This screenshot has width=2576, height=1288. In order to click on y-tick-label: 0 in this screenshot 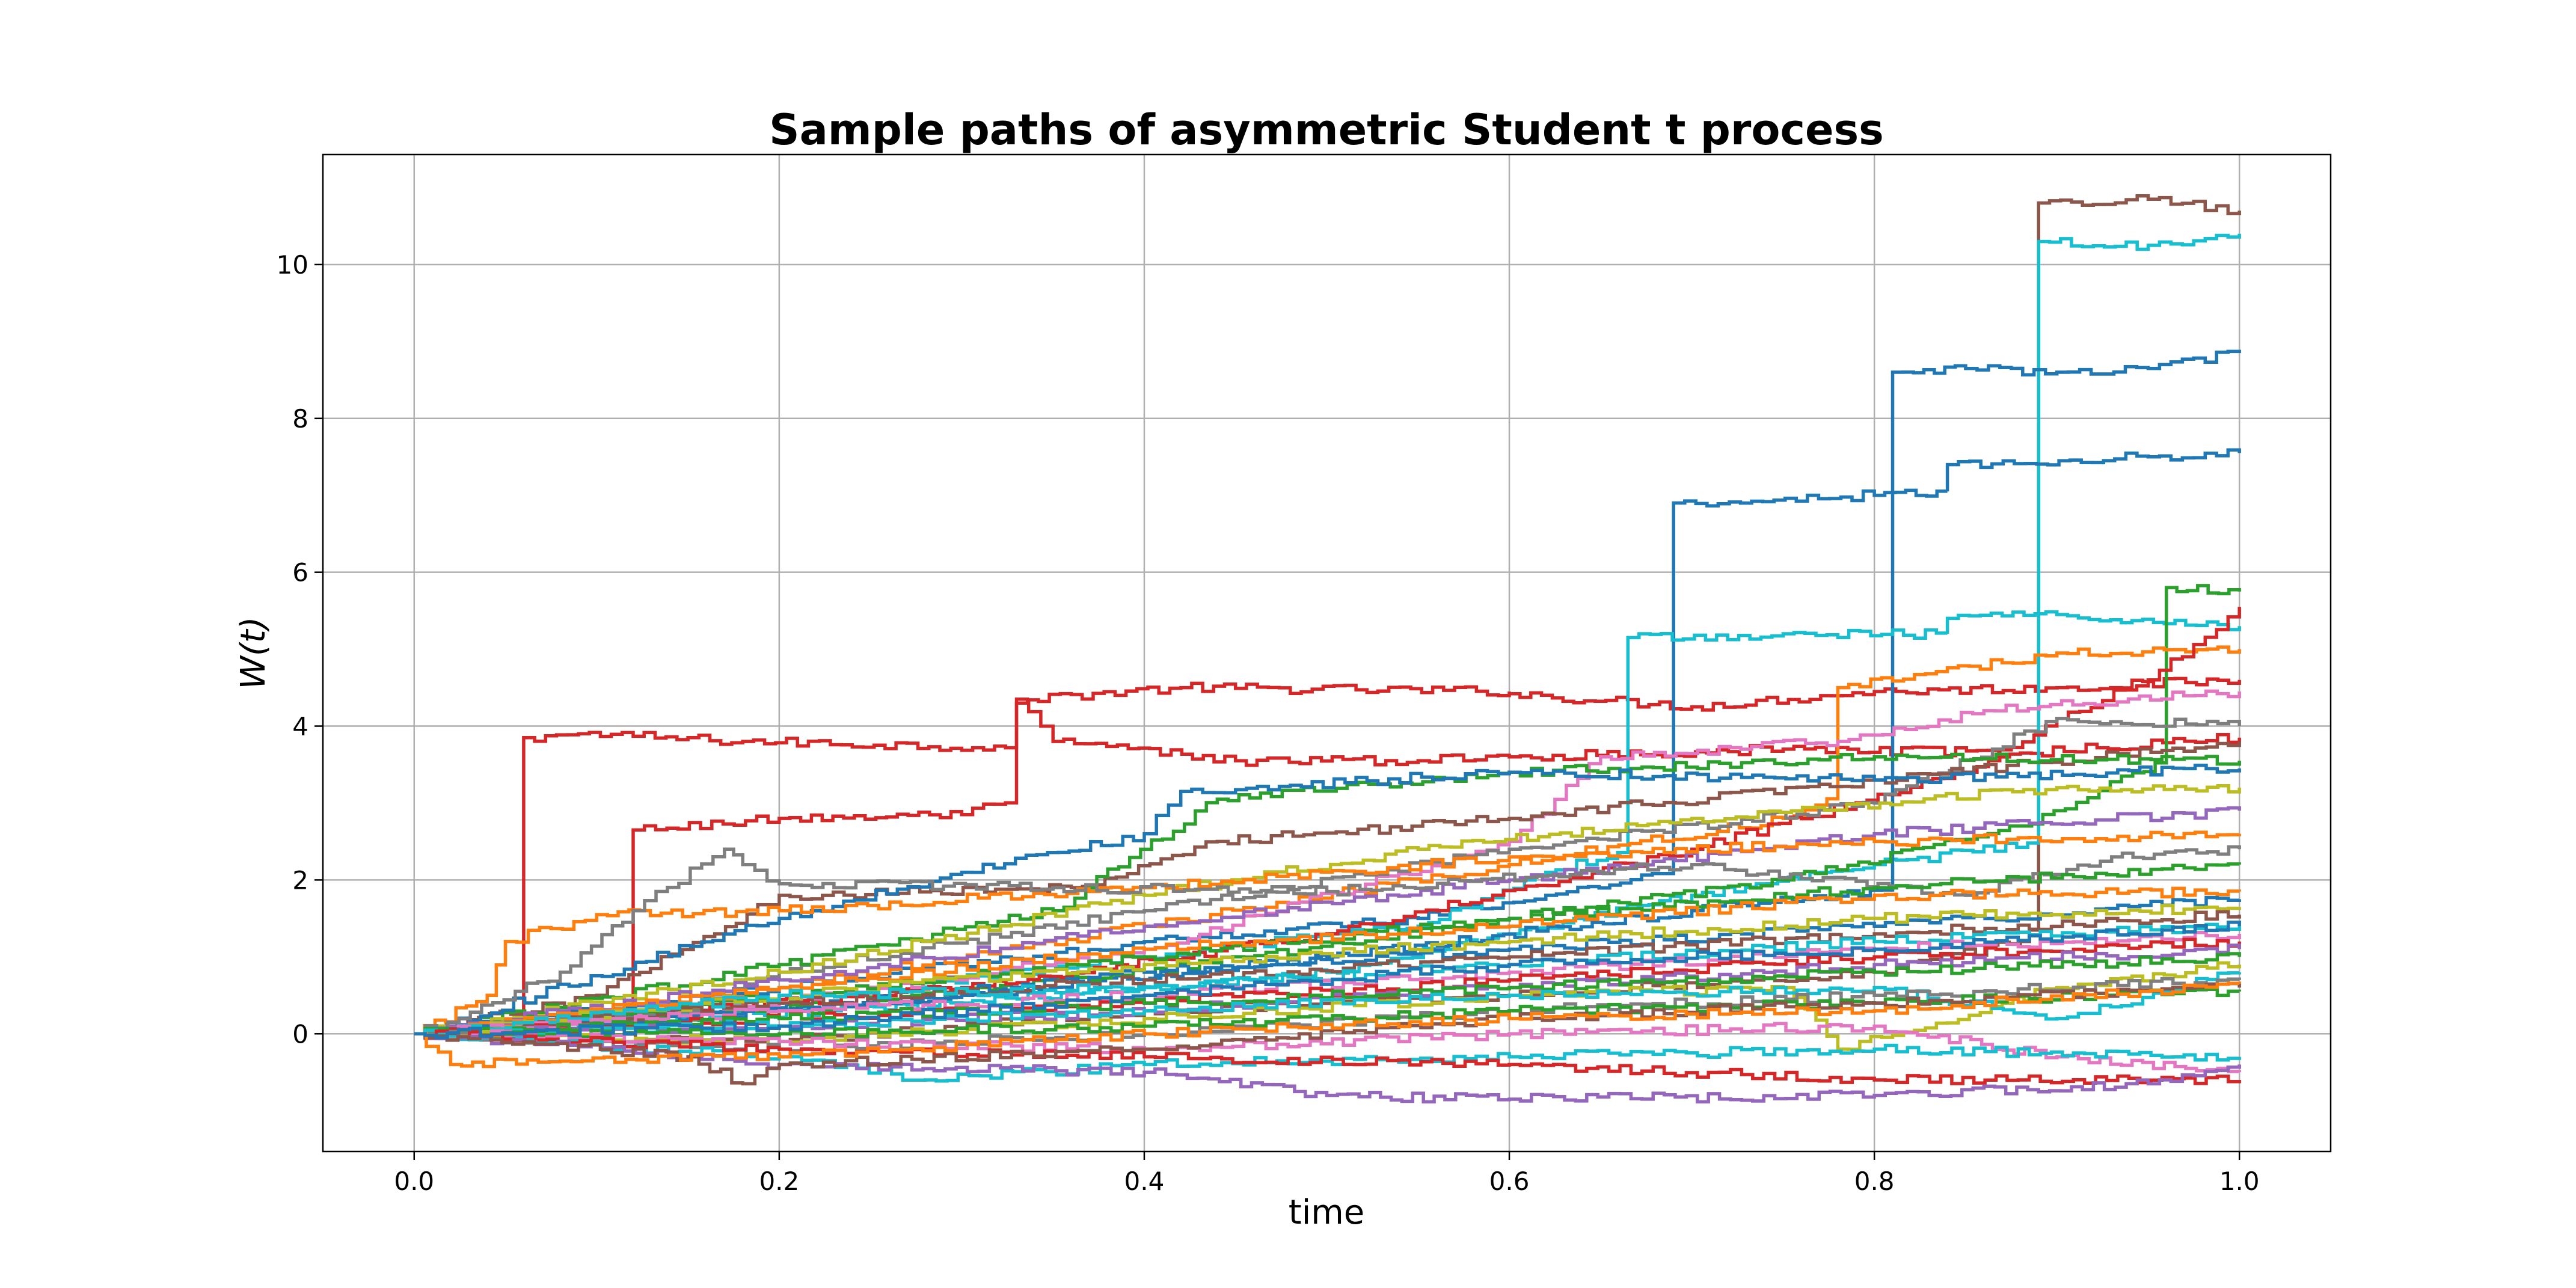, I will do `click(300, 1034)`.